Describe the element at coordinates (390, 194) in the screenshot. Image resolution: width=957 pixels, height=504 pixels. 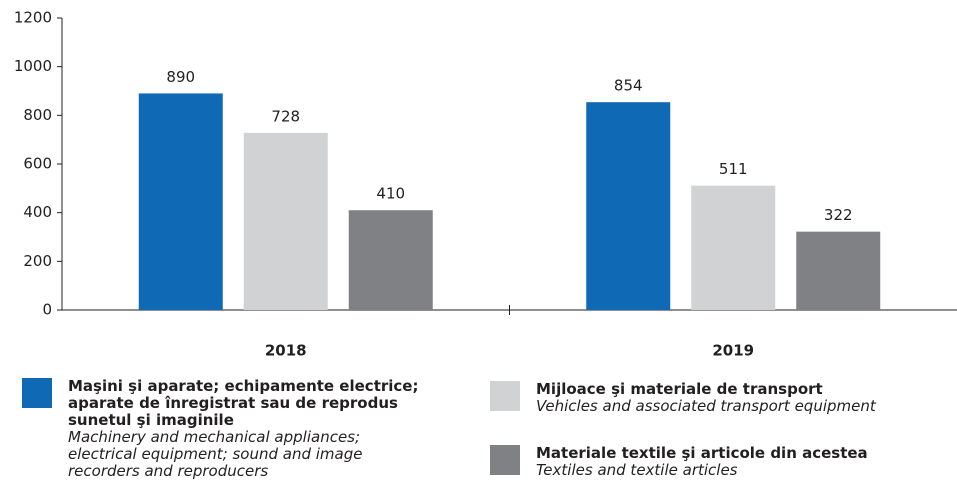
I see `data-label: 410` at that location.